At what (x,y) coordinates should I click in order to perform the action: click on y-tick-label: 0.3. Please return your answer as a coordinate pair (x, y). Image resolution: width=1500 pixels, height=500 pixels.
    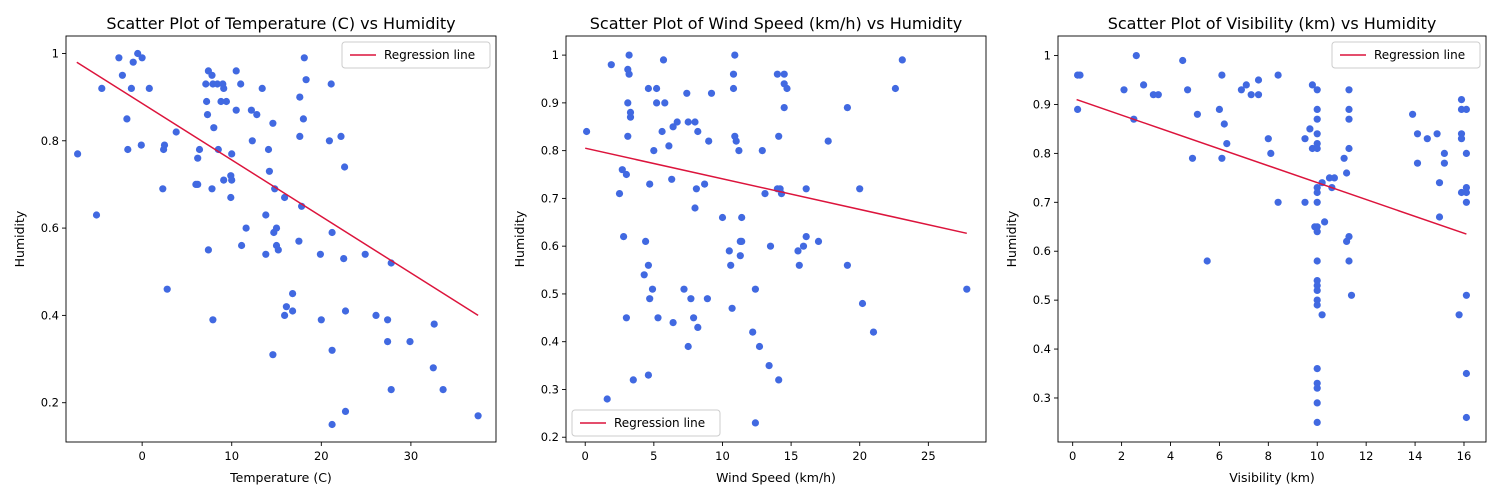
    Looking at the image, I should click on (1042, 398).